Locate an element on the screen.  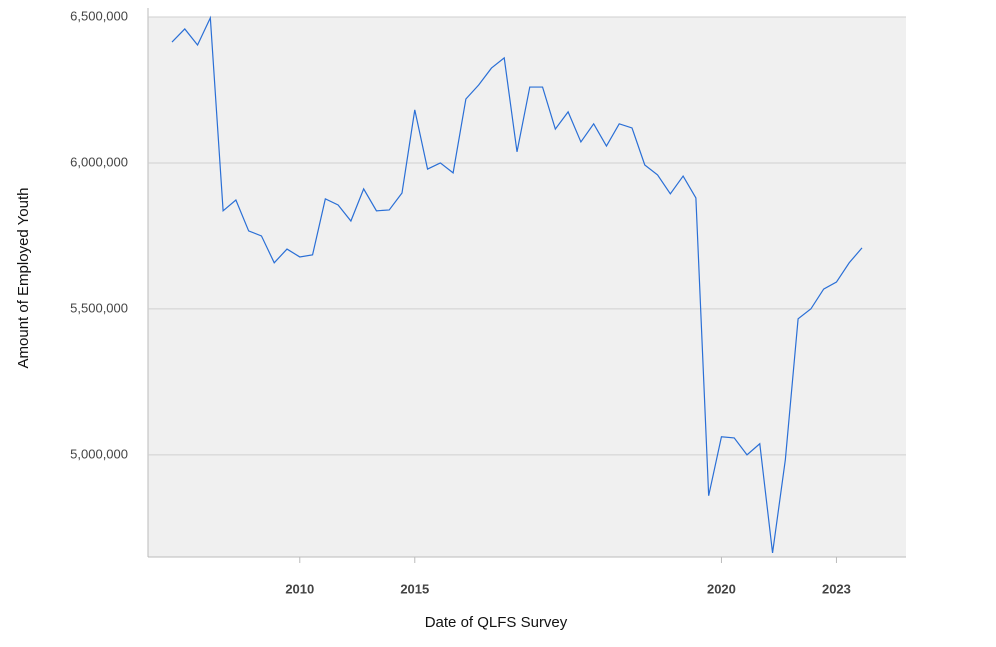
x-tick-label: 2010 is located at coordinates (299, 588).